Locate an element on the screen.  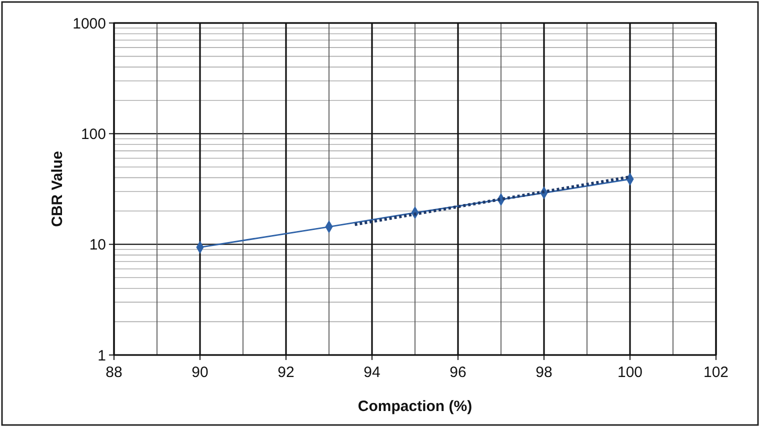
x-tick-label: 92 is located at coordinates (286, 372).